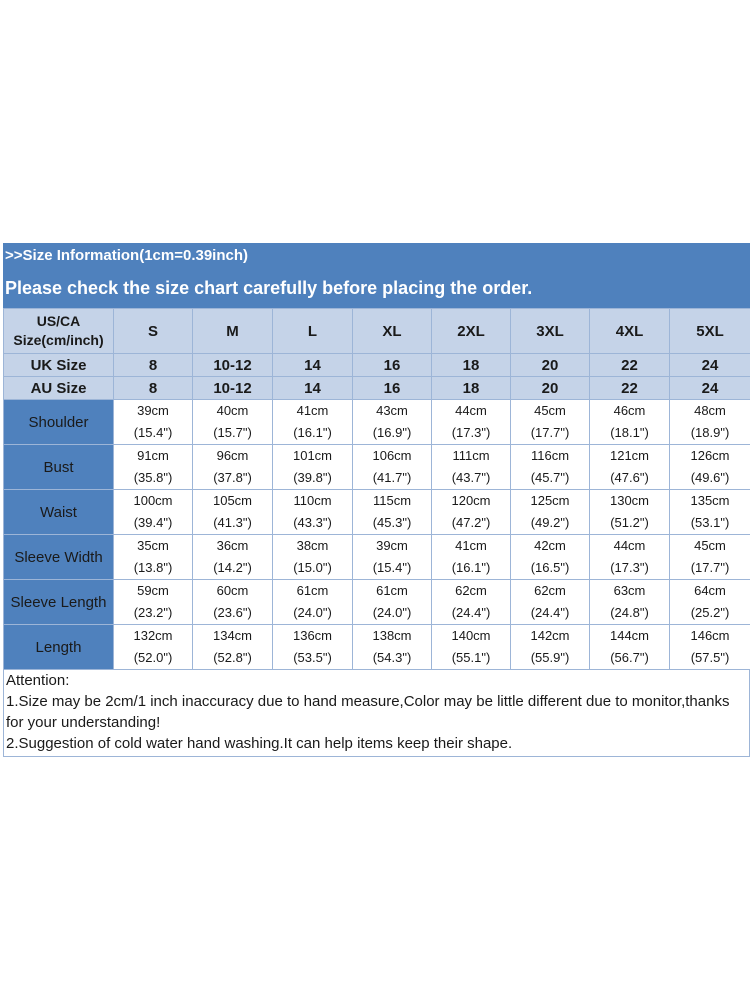 The width and height of the screenshot is (750, 1000). Describe the element at coordinates (710, 455) in the screenshot. I see `cm-value: 126cm` at that location.